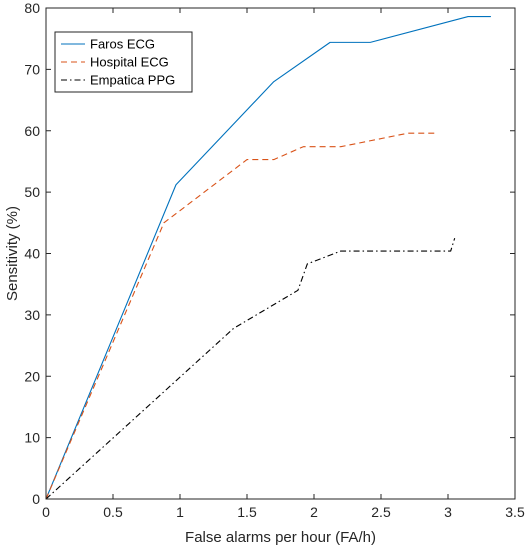 This screenshot has height=550, width=527. What do you see at coordinates (247, 512) in the screenshot?
I see `x-tick-label: 1.5` at bounding box center [247, 512].